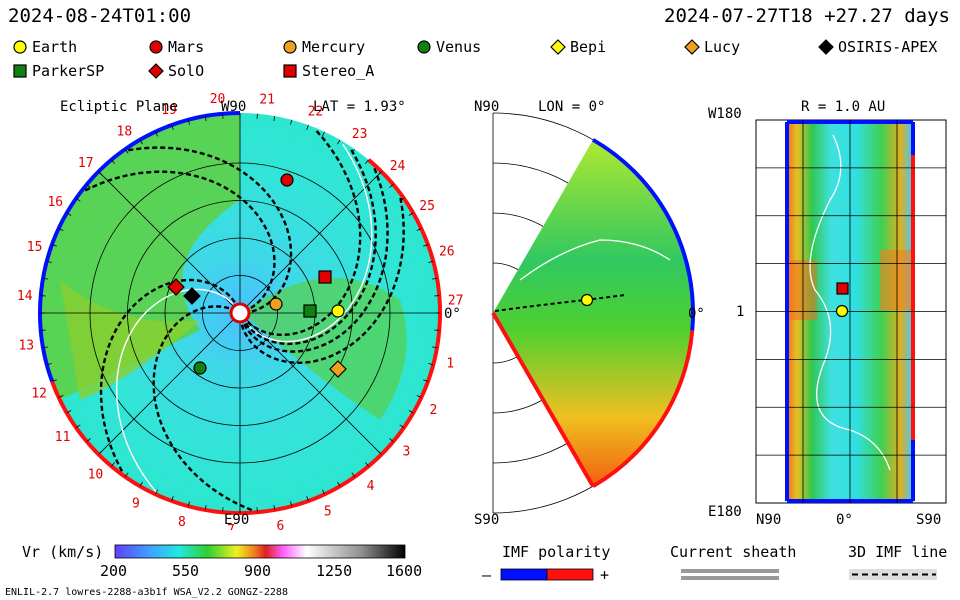 This screenshot has height=600, width=960. Describe the element at coordinates (186, 71) in the screenshot. I see `legend-label: SolO` at that location.